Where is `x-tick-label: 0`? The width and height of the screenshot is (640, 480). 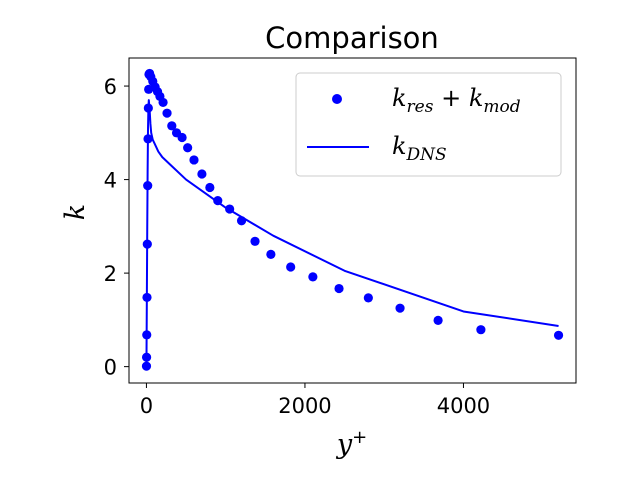 x-tick-label: 0 is located at coordinates (146, 406).